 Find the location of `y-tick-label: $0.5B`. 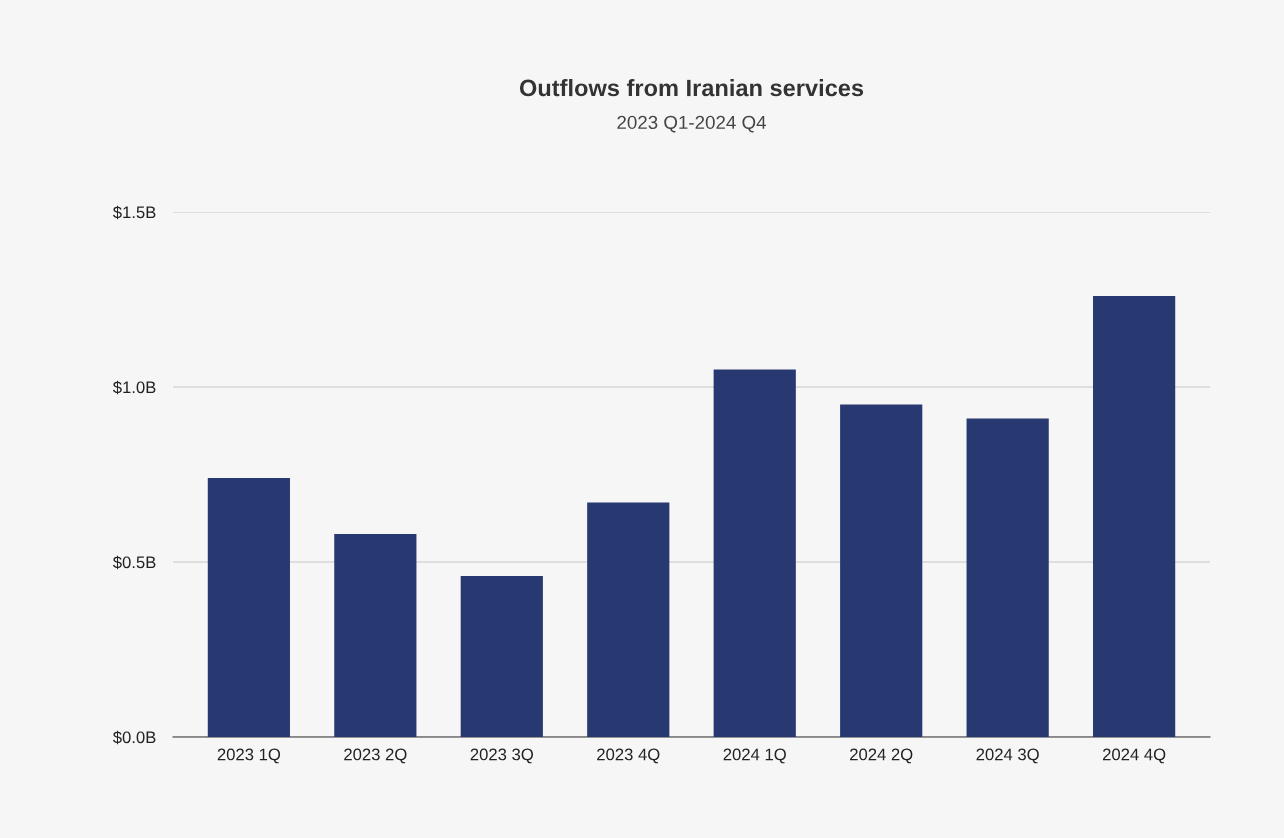

y-tick-label: $0.5B is located at coordinates (134, 562).